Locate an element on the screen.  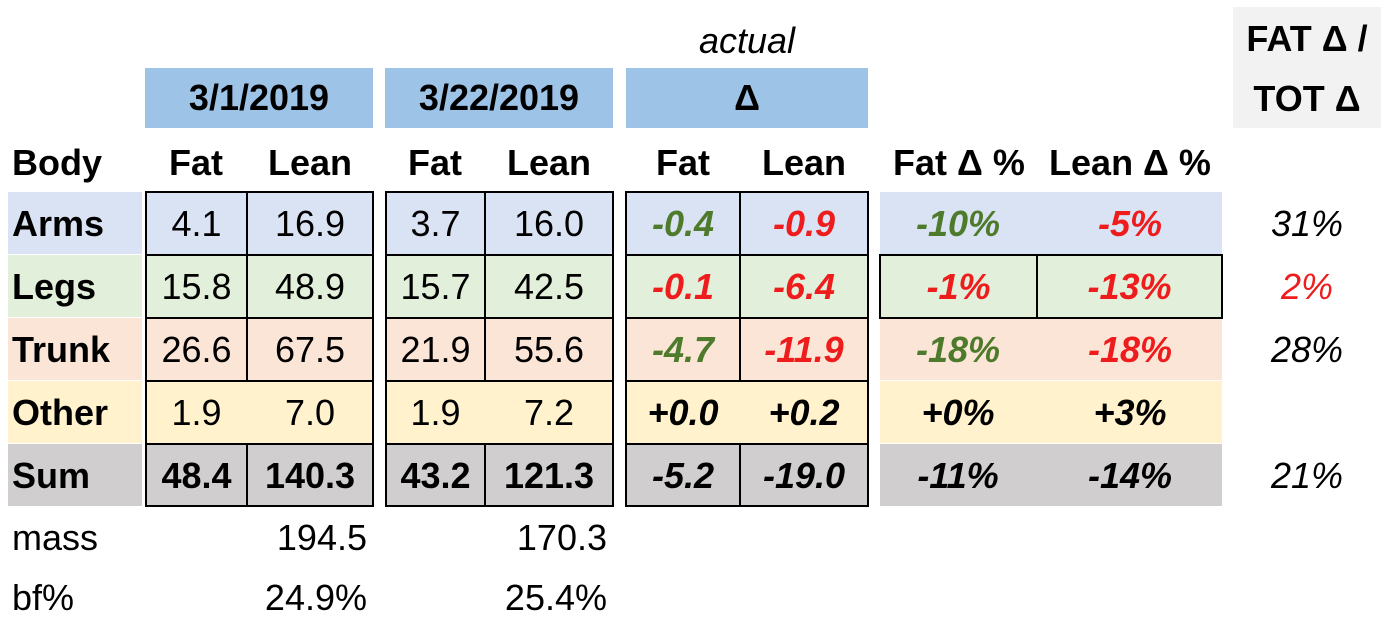
arms-lean1: 16.9 is located at coordinates (310, 223).